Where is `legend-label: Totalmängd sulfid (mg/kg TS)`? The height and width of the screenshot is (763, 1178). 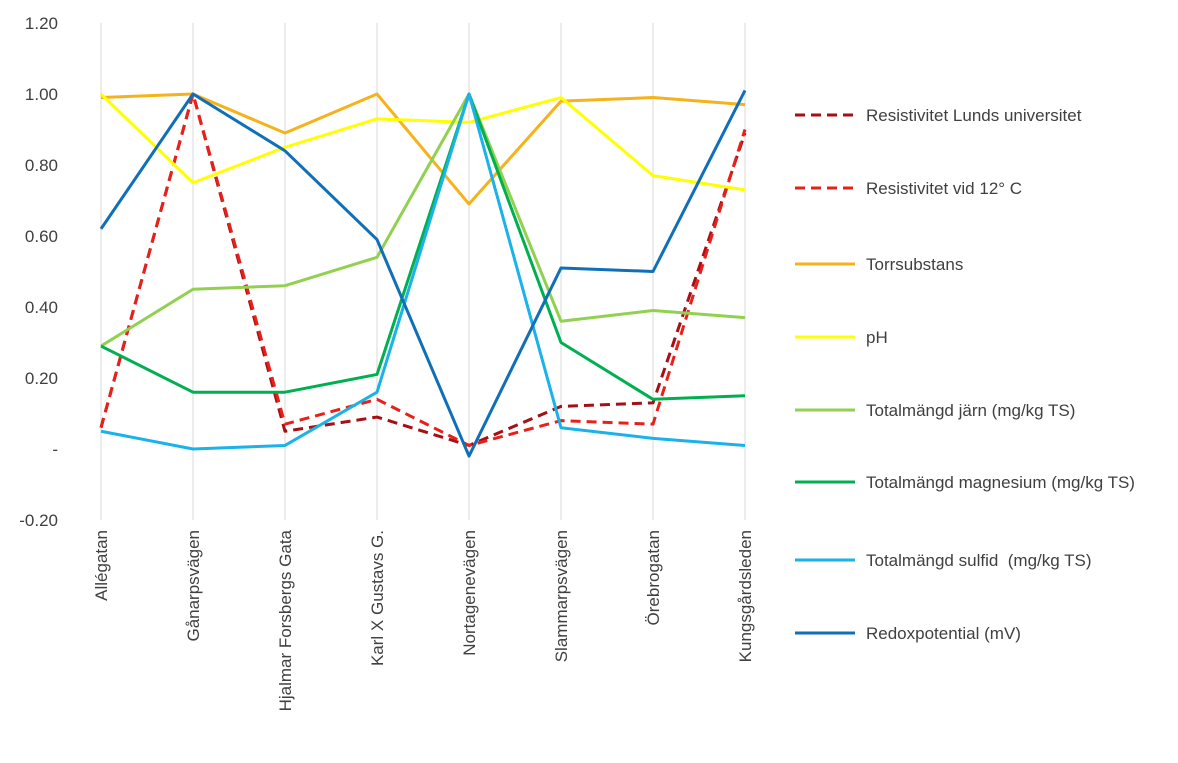 legend-label: Totalmängd sulfid (mg/kg TS) is located at coordinates (979, 560).